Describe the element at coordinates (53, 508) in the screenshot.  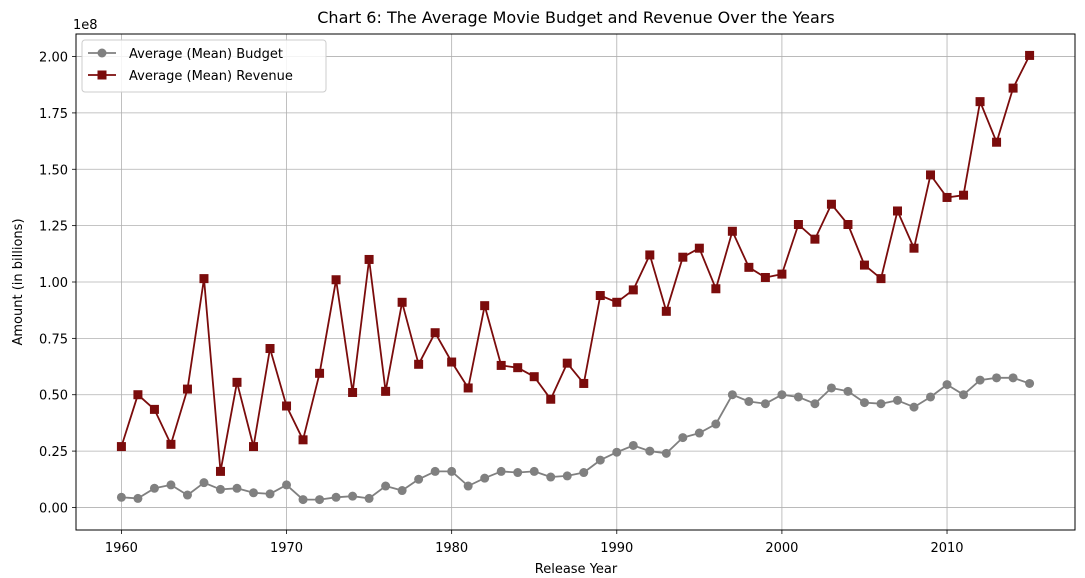
I see `y-tick-label: 0.00` at that location.